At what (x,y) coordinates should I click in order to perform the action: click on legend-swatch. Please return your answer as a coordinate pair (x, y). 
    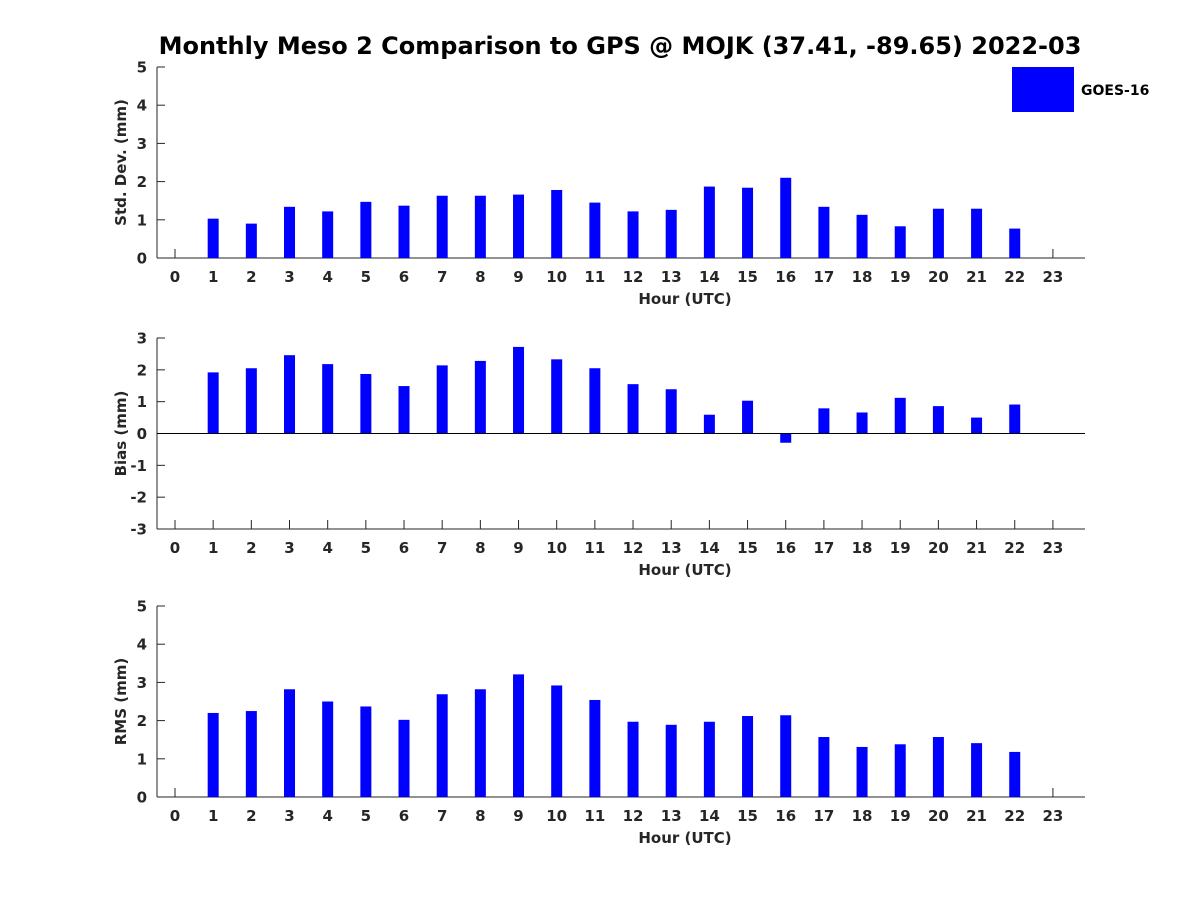
    Looking at the image, I should click on (1043, 89).